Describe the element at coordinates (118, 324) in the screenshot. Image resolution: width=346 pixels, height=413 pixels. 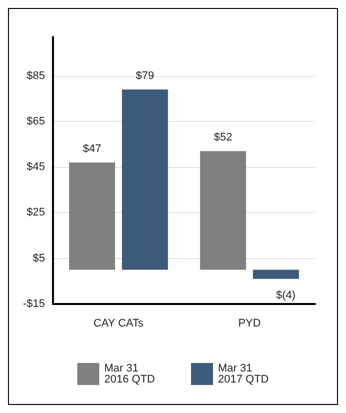
I see `x-tick-label: CAY CATs` at that location.